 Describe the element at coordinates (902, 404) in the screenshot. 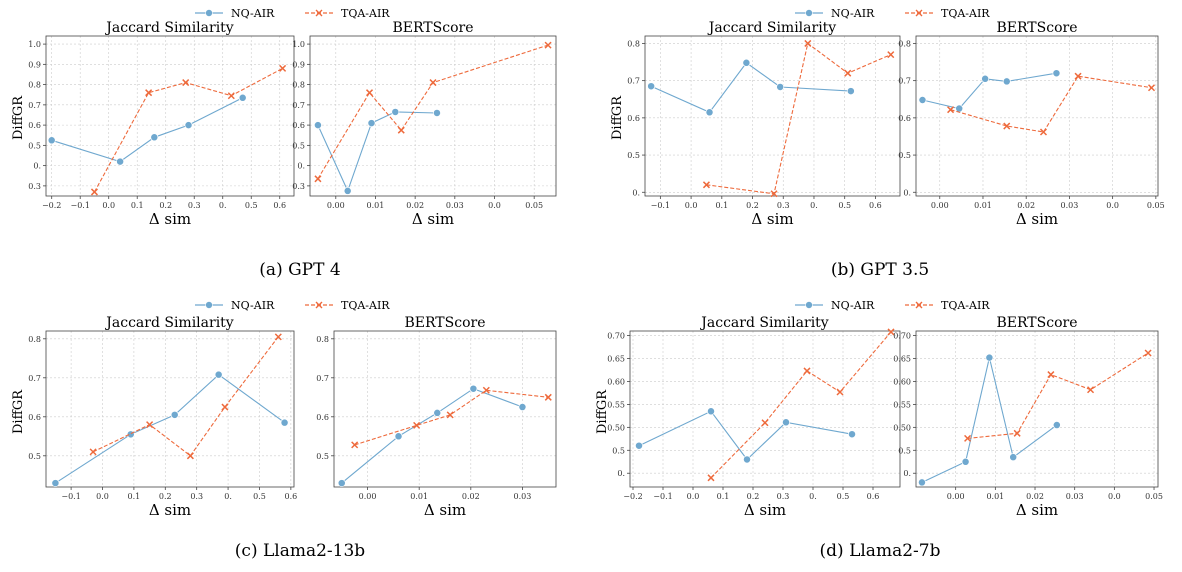

I see `y-tick-label: 0.55` at that location.